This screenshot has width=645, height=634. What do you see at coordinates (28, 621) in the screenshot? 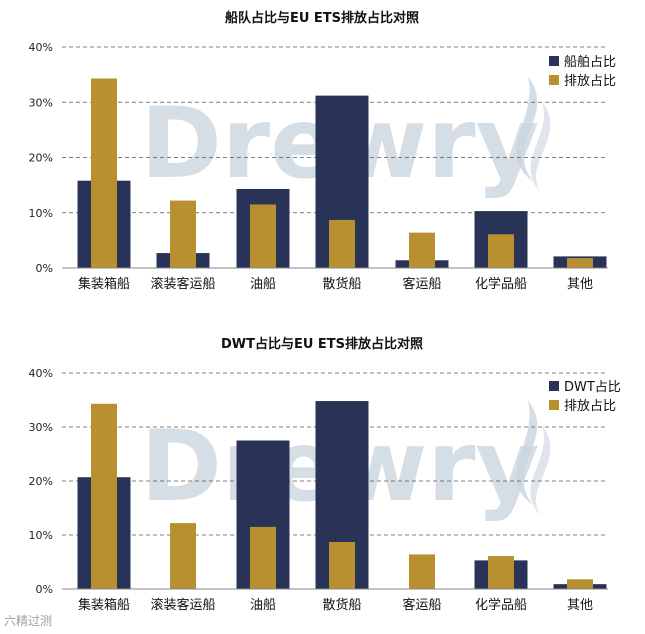
I see `footer-watermark: 六精过测` at bounding box center [28, 621].